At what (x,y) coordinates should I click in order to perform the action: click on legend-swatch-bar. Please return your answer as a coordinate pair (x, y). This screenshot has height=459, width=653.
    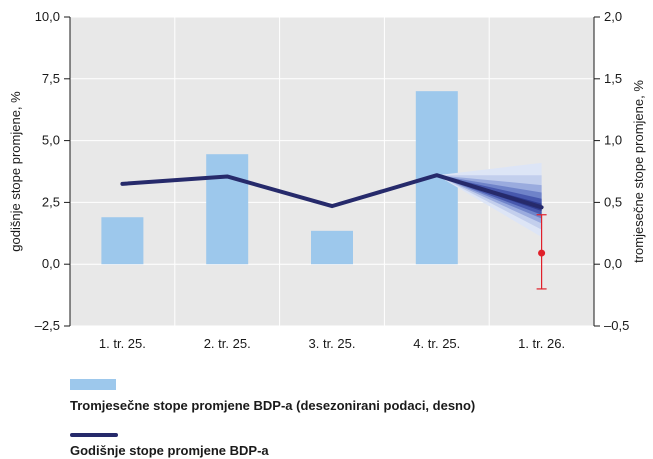
    Looking at the image, I should click on (93, 384).